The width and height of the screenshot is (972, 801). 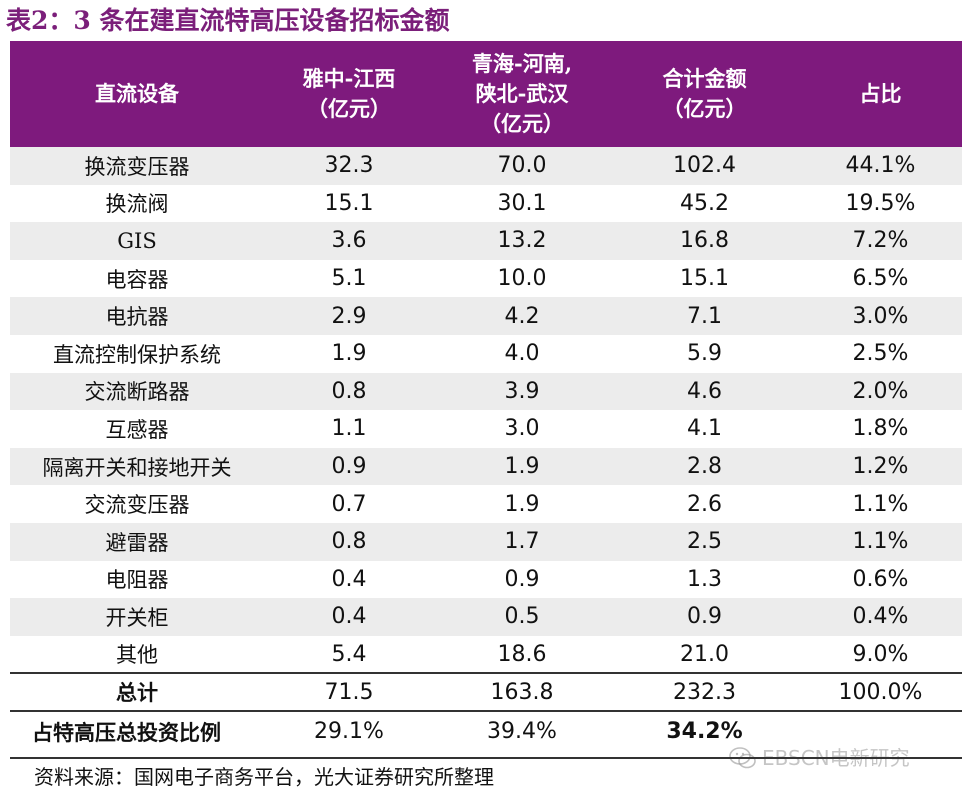 What do you see at coordinates (486, 204) in the screenshot?
I see `table-row: 换流阀 15.1 30.1 45.2 19.5%` at bounding box center [486, 204].